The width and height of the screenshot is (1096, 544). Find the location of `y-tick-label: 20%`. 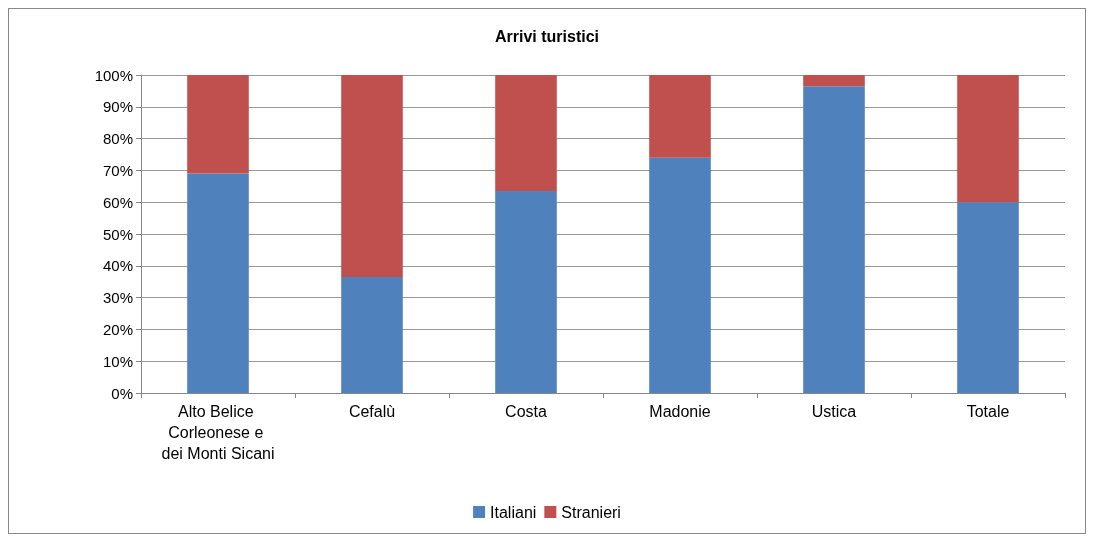

y-tick-label: 20% is located at coordinates (117, 329).